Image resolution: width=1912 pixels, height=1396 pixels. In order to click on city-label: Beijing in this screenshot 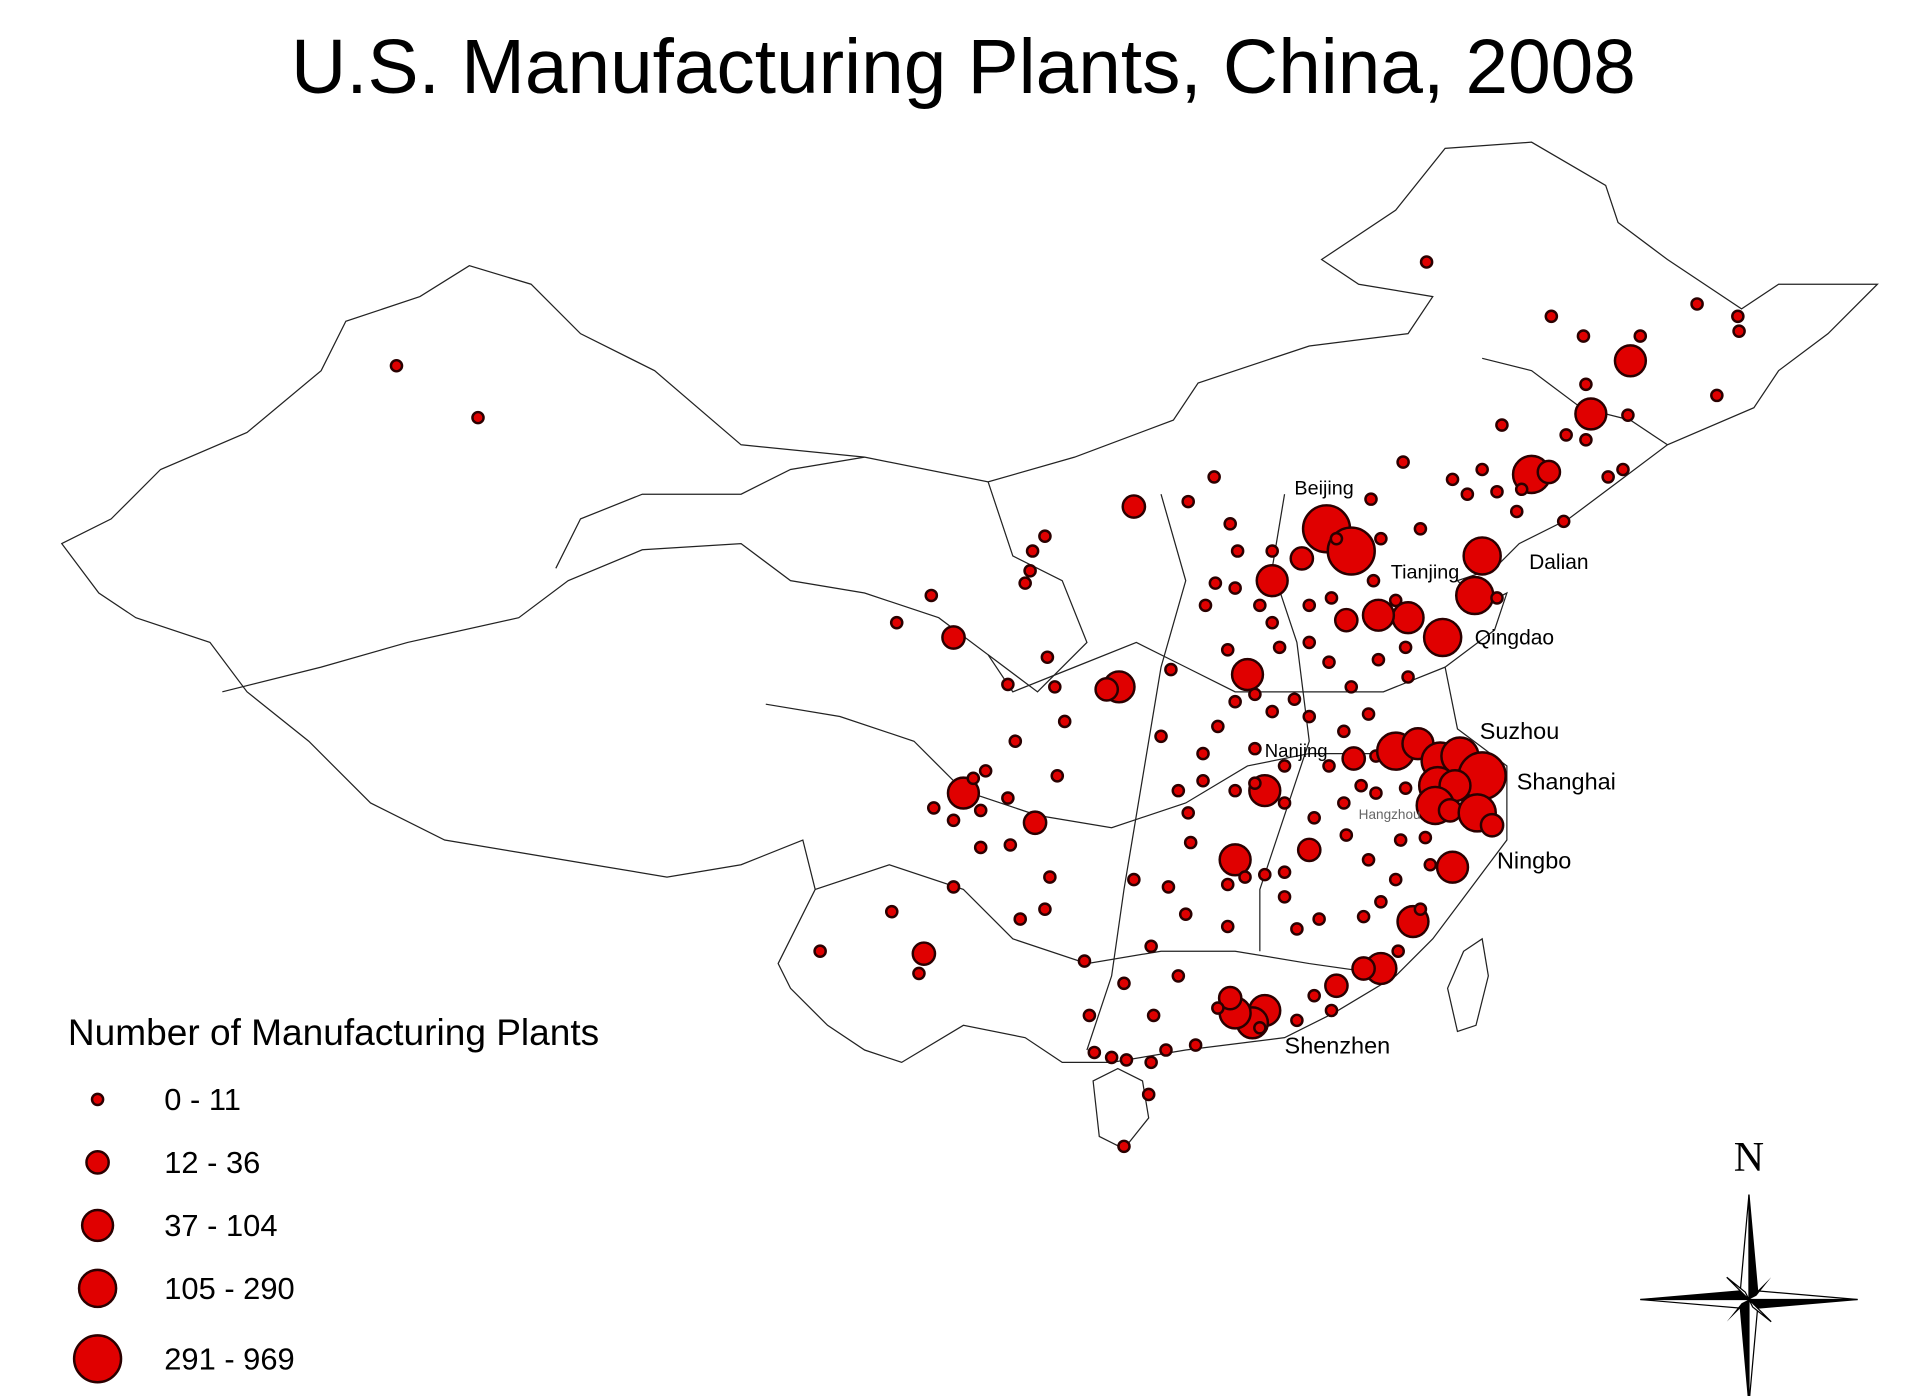, I will do `click(1323, 488)`.